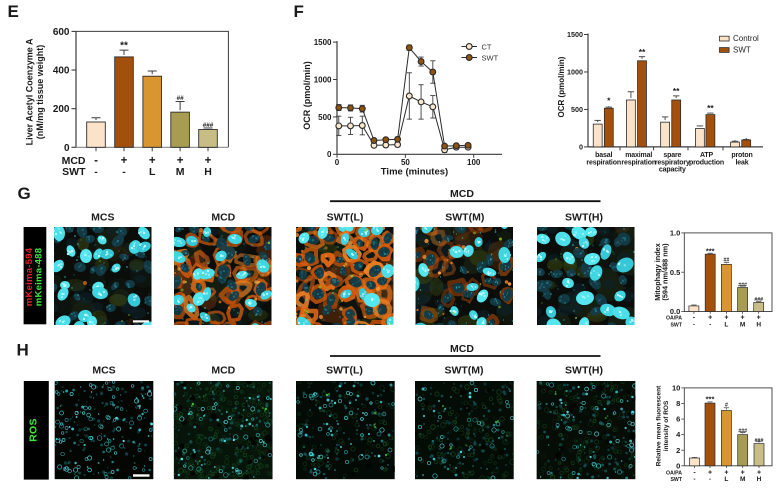 Image resolution: width=780 pixels, height=490 pixels. Describe the element at coordinates (603, 155) in the screenshot. I see `svg-text: basal` at that location.